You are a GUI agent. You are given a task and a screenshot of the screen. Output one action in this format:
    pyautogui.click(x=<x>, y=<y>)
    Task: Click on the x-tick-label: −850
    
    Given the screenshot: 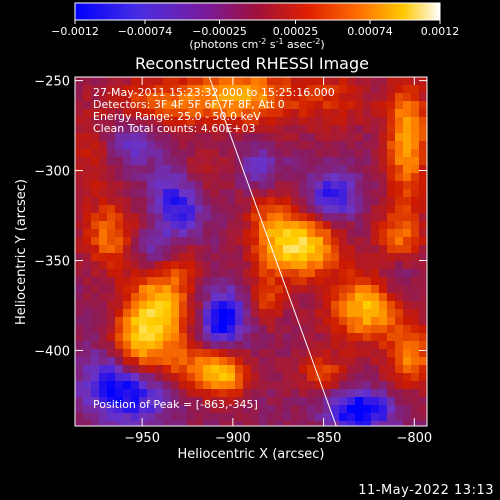 What is the action you would take?
    pyautogui.click(x=324, y=438)
    